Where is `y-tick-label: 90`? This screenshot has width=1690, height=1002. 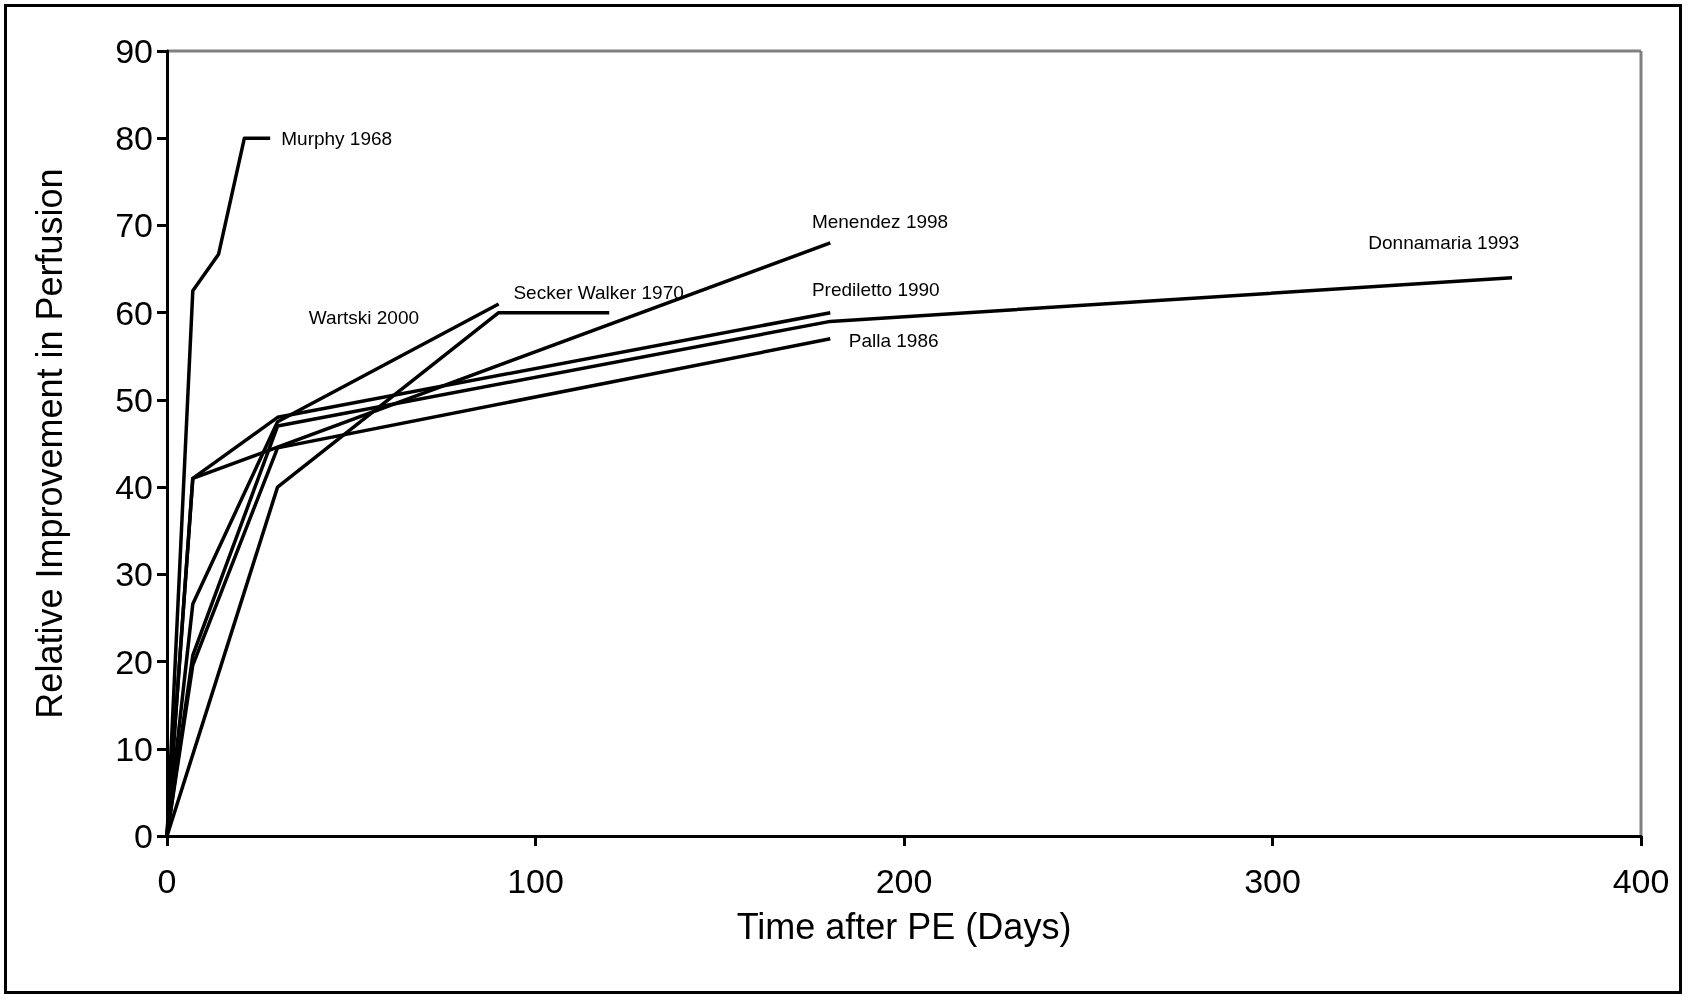
y-tick-label: 90 is located at coordinates (134, 51).